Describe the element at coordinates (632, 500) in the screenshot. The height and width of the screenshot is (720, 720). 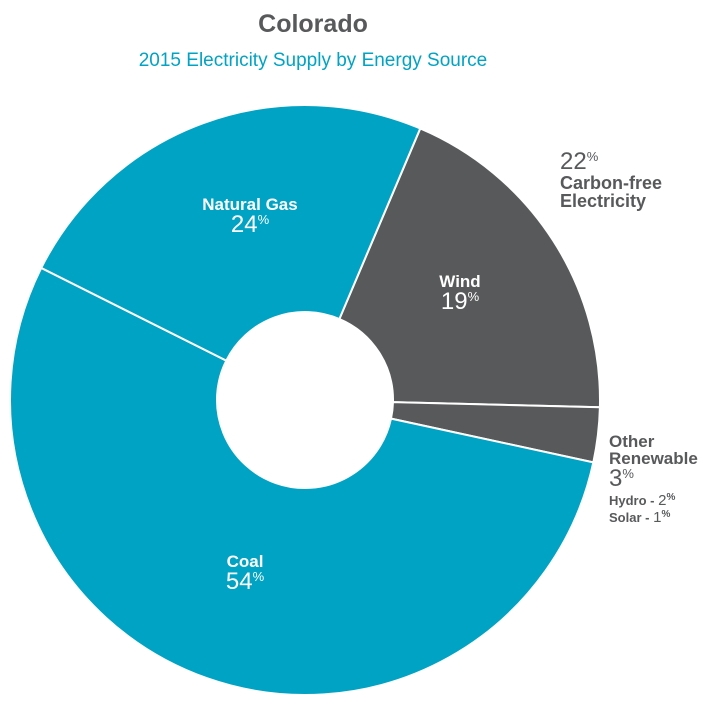
I see `breakdown-label: Hydro -` at that location.